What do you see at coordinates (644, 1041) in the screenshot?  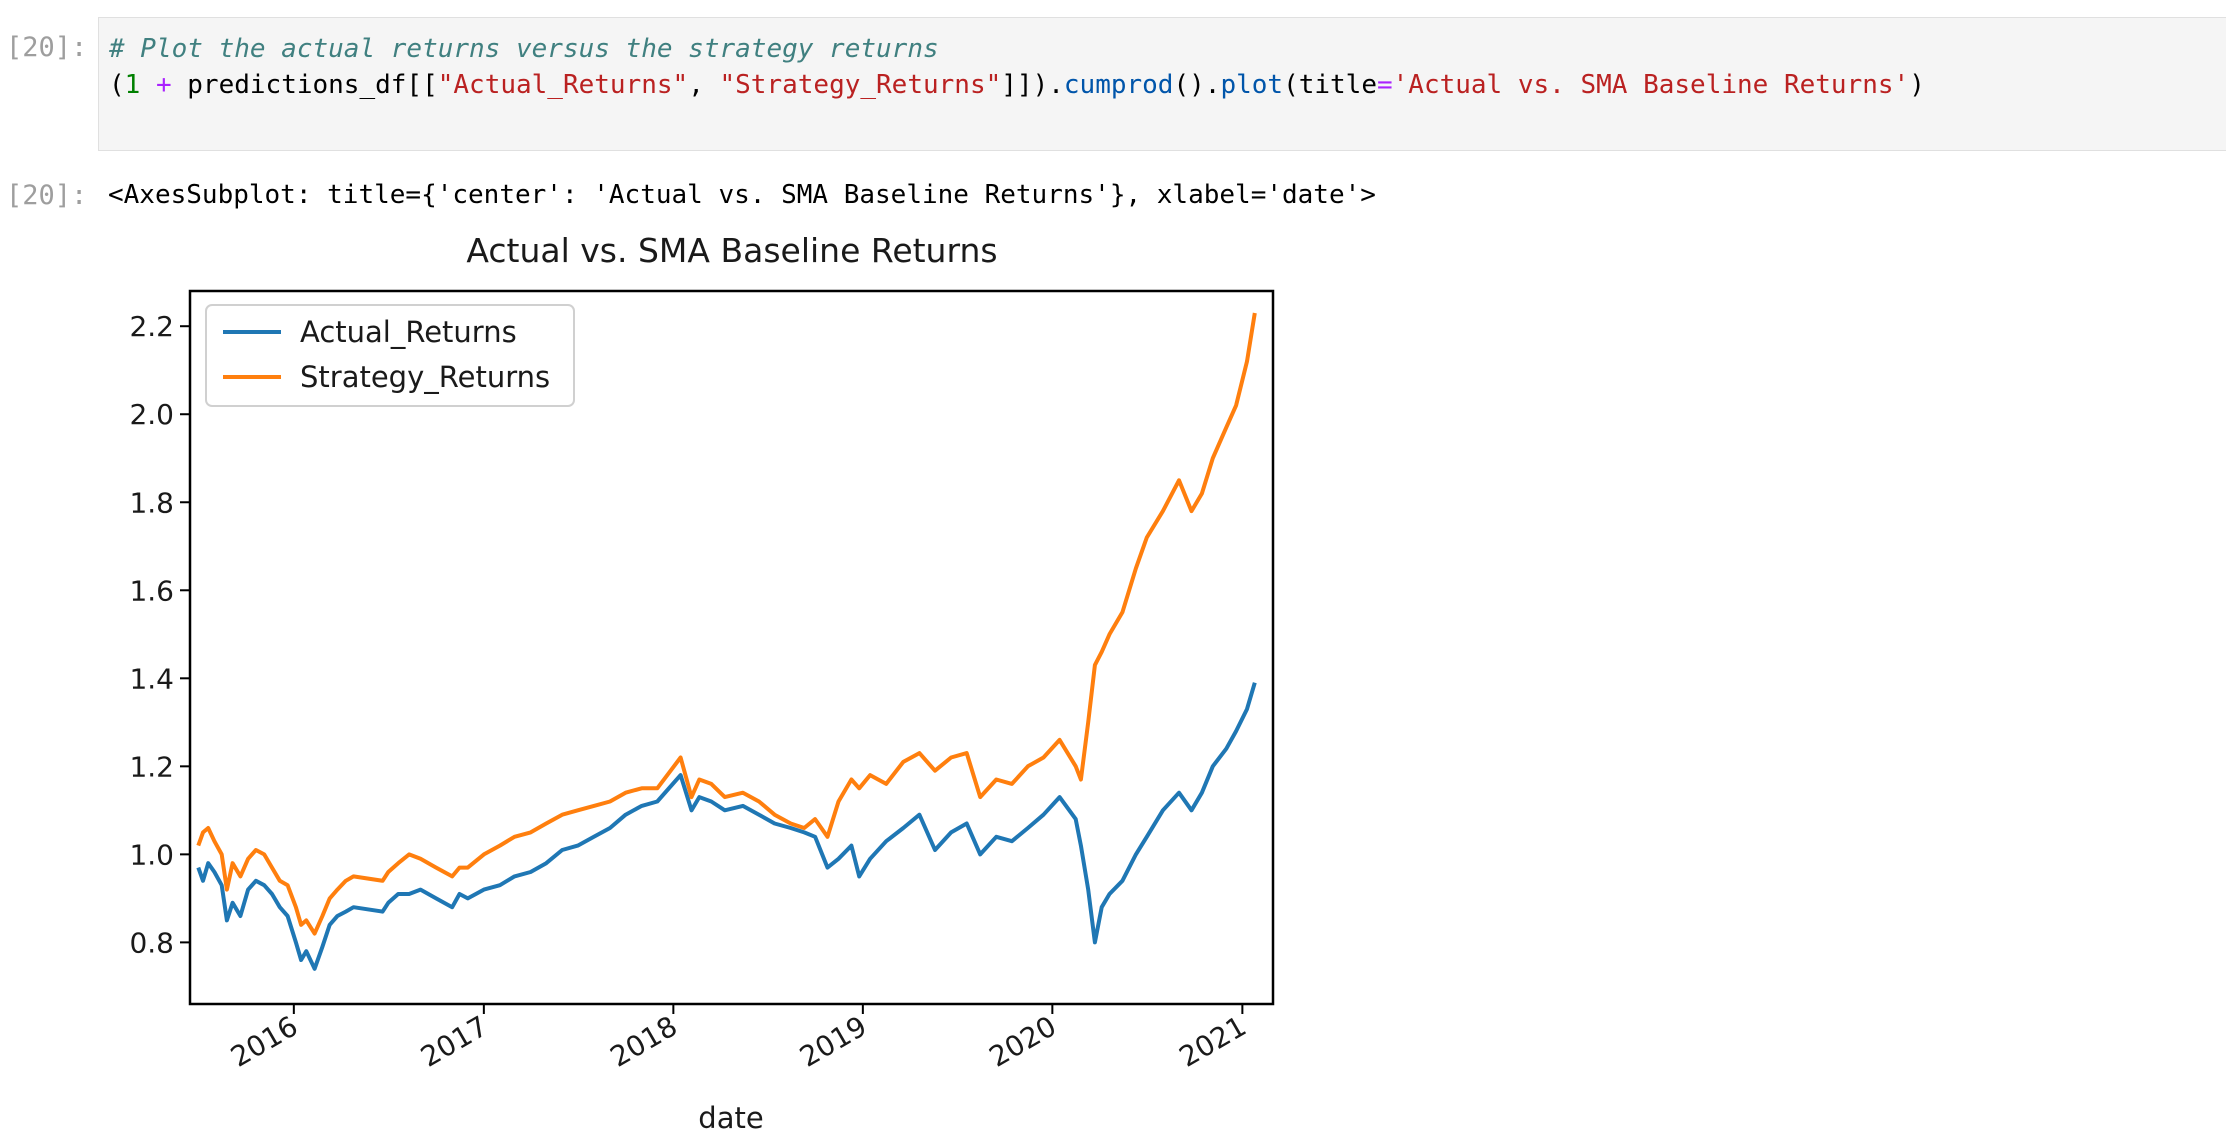 I see `x-tick-label: 2018` at bounding box center [644, 1041].